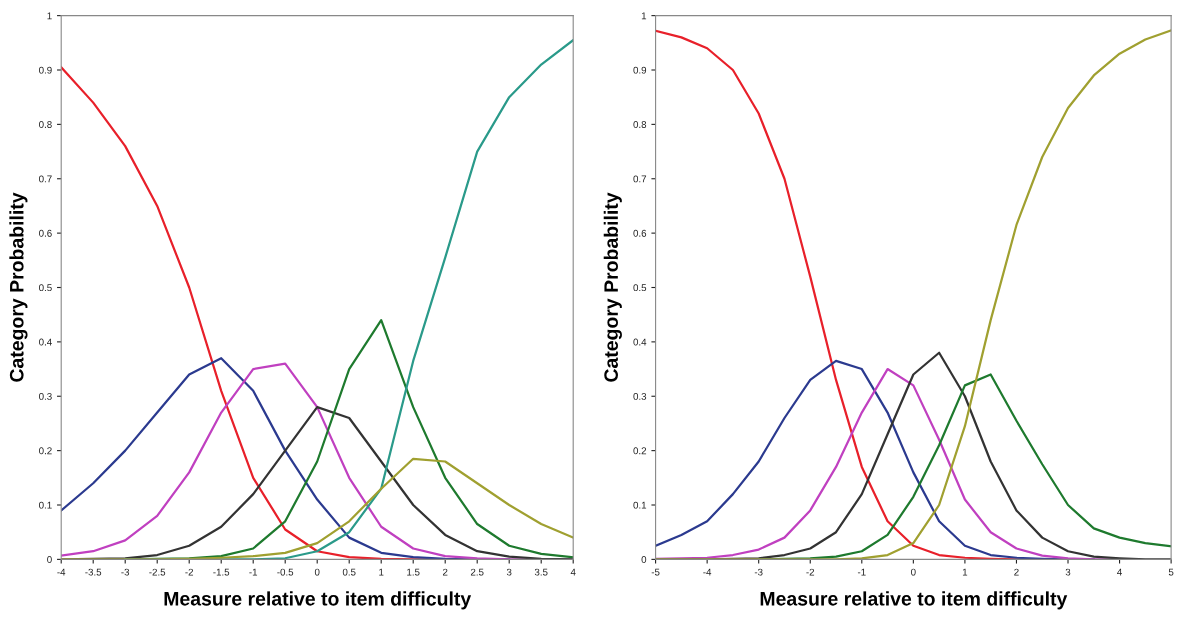 The width and height of the screenshot is (1177, 625). I want to click on x-tick-label: 3.5, so click(541, 572).